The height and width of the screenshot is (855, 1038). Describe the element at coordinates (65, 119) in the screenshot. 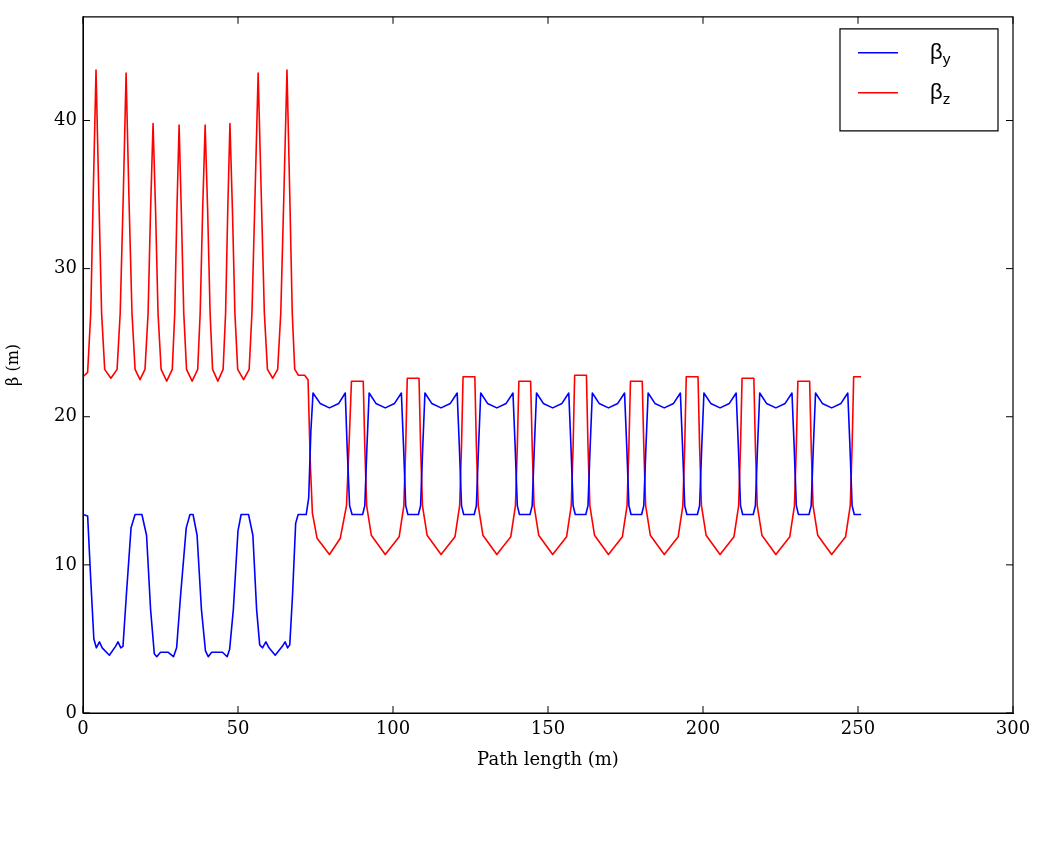

I see `y-tick-label: 40` at that location.